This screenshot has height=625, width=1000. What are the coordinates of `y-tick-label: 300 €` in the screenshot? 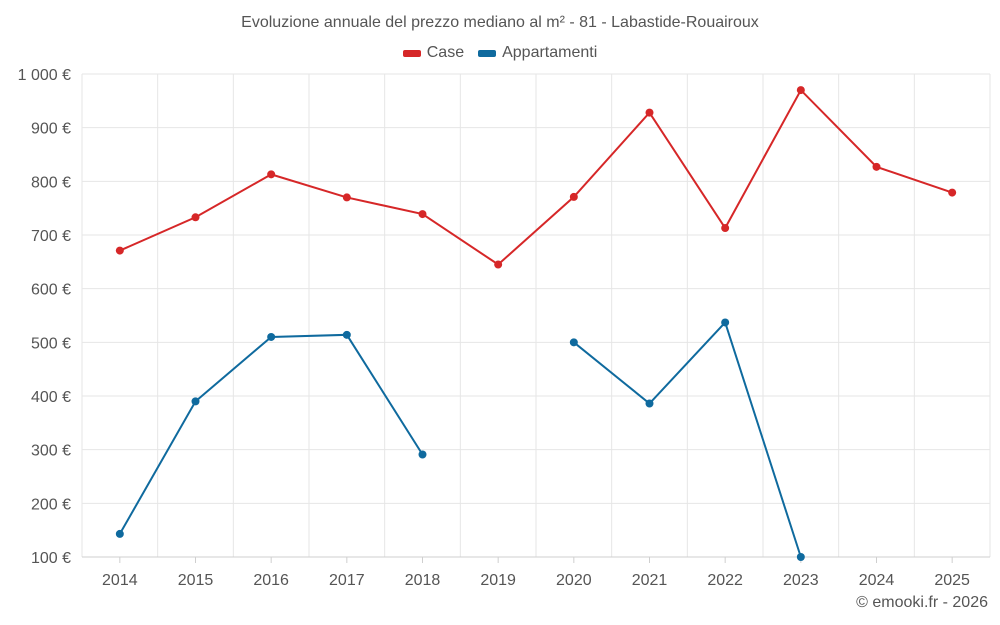 It's located at (51, 451).